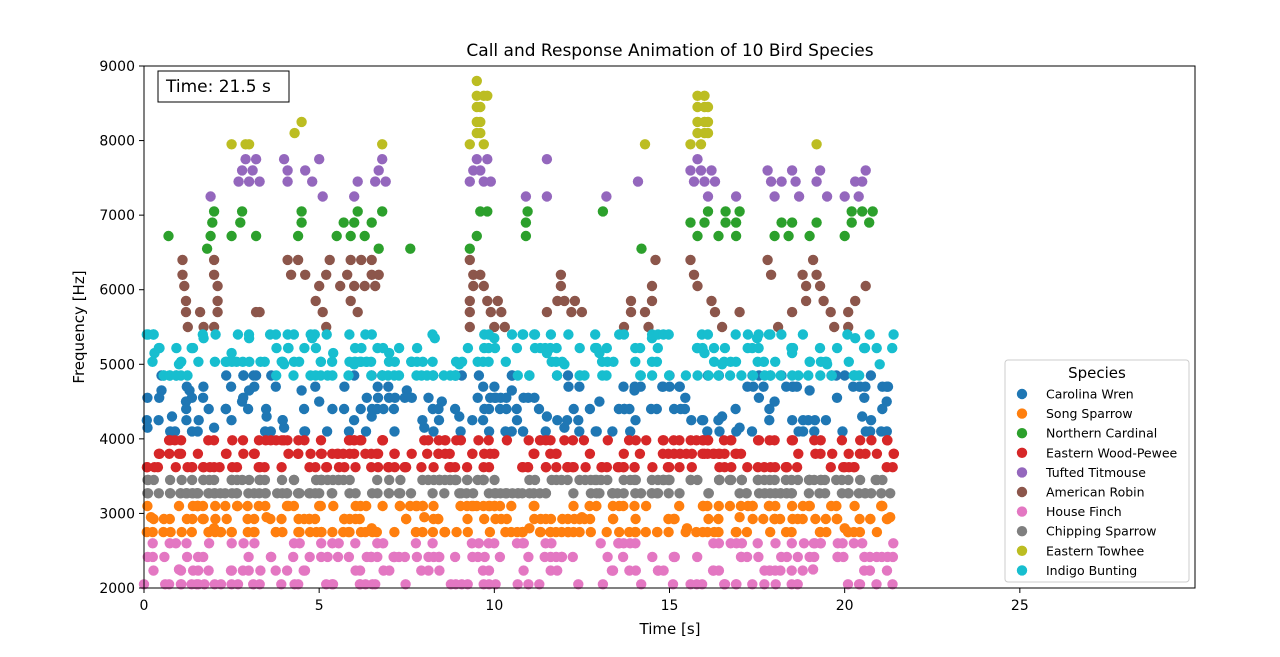 This screenshot has width=1280, height=657. I want to click on y-tick-label: 7000, so click(117, 216).